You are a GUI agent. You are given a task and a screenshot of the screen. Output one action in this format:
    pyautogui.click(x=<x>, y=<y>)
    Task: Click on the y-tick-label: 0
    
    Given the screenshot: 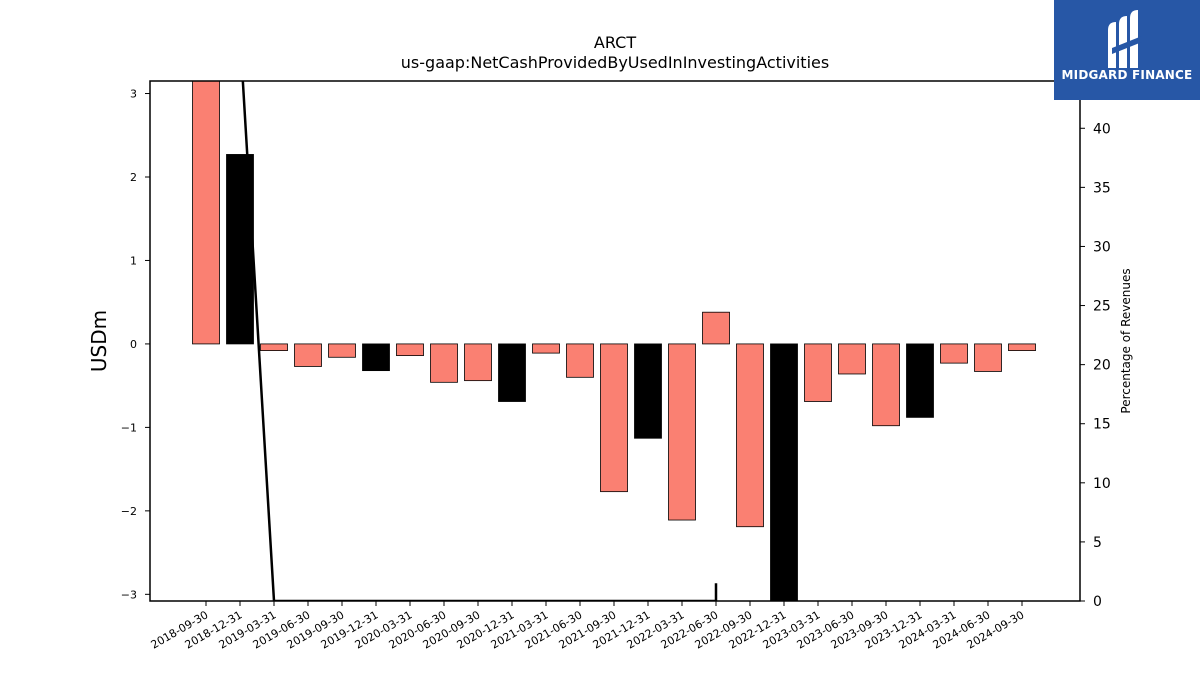 What is the action you would take?
    pyautogui.click(x=133, y=344)
    